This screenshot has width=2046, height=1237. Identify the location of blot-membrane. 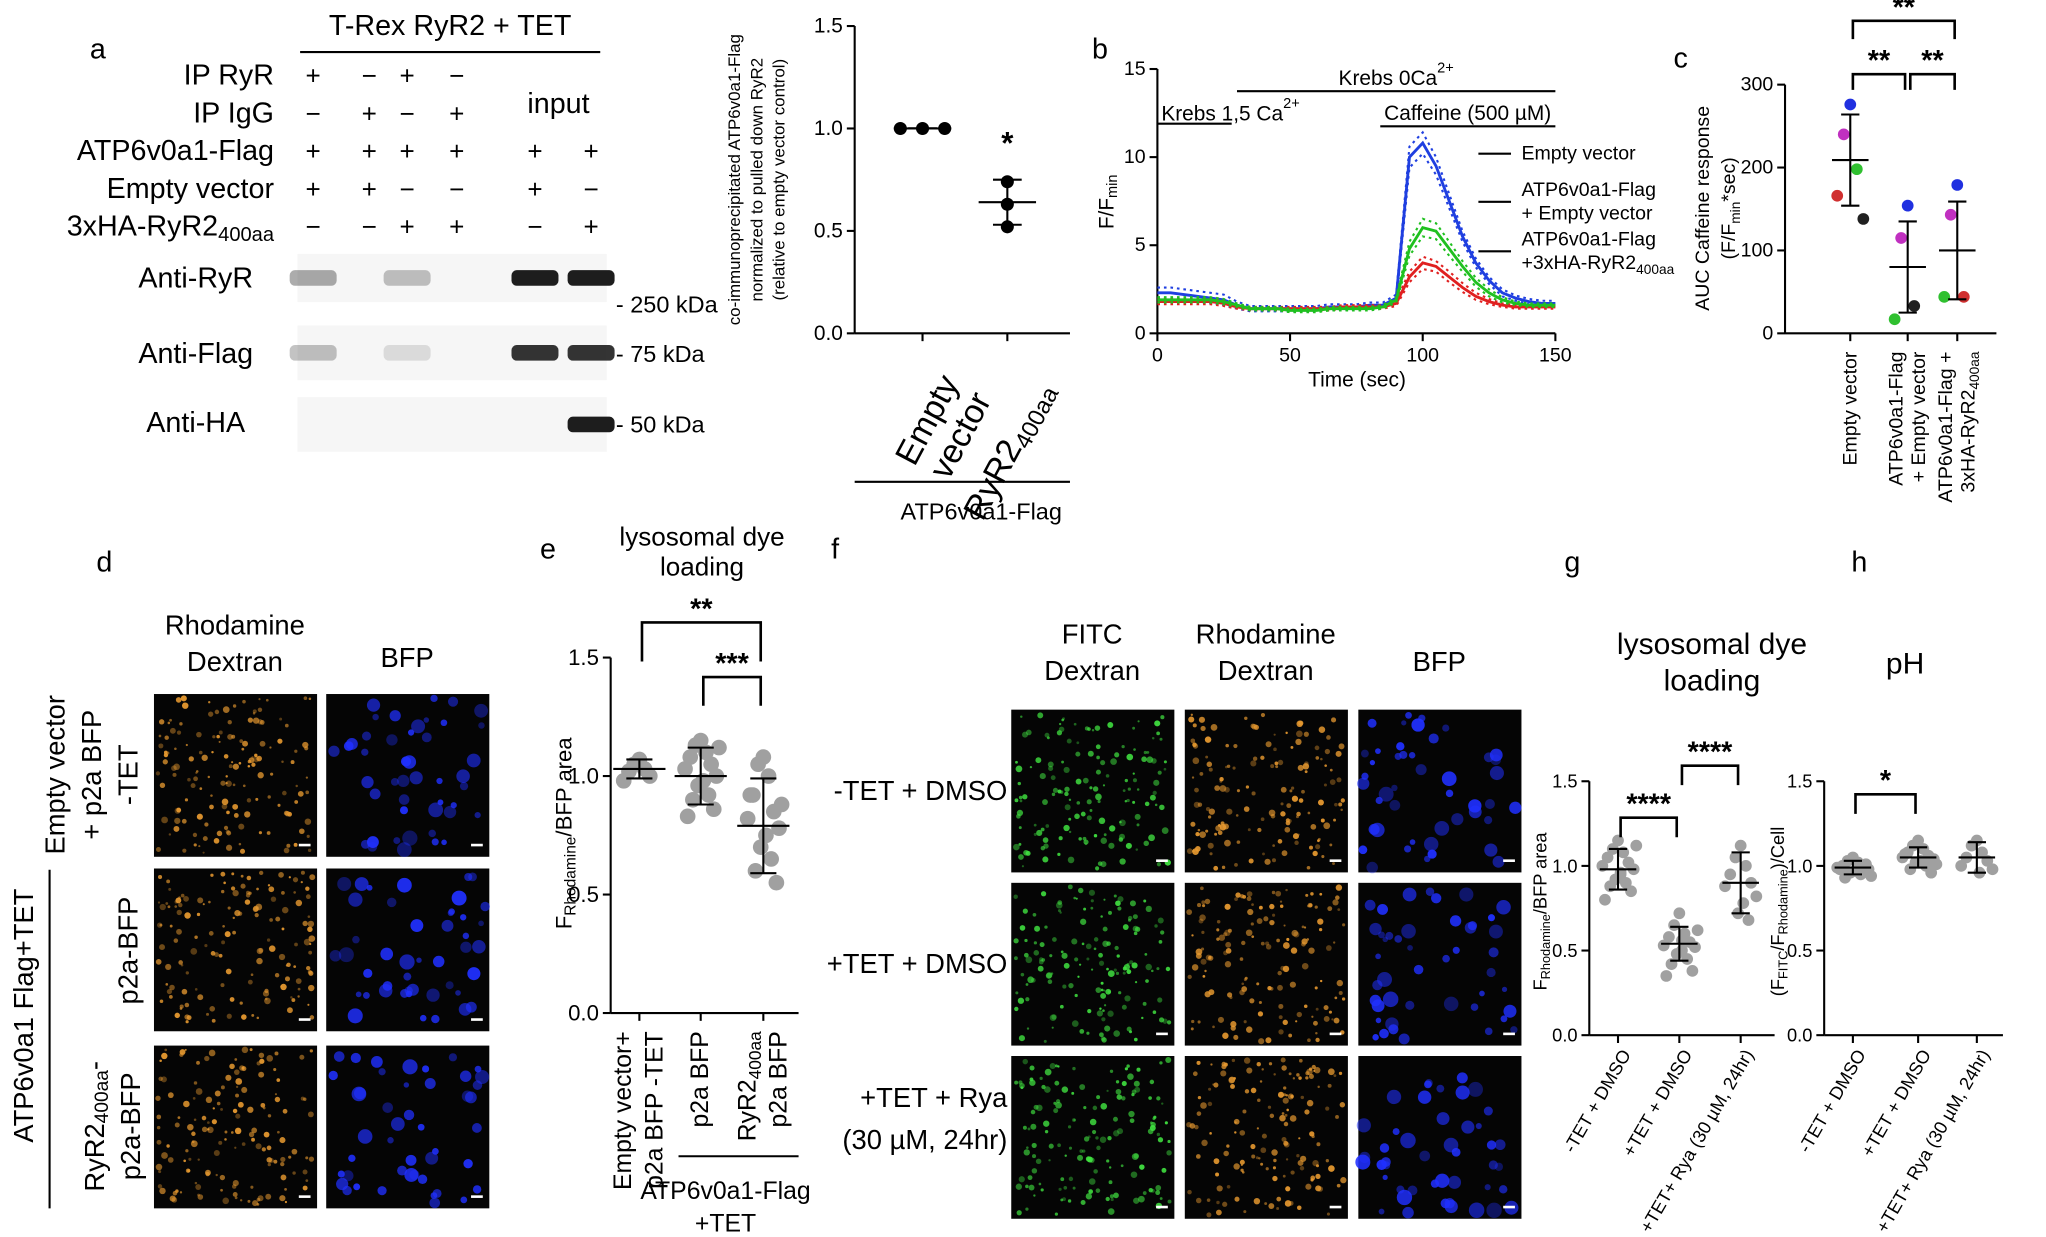
(452, 424).